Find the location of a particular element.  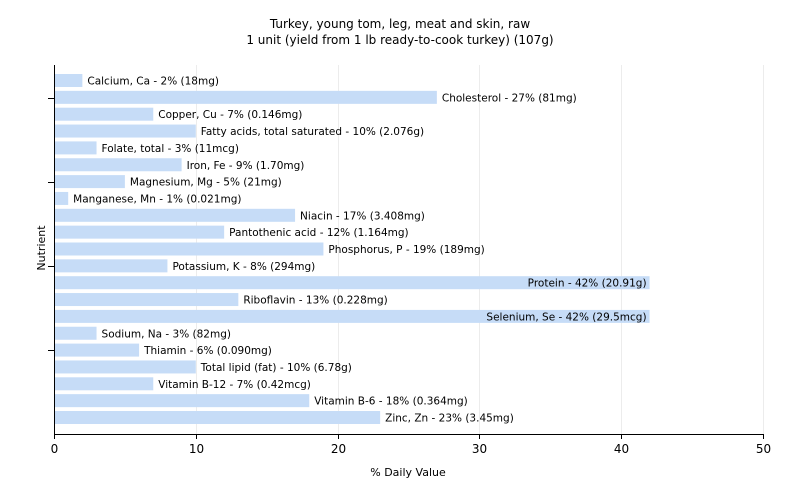

x-tick-label: 0 is located at coordinates (55, 449).